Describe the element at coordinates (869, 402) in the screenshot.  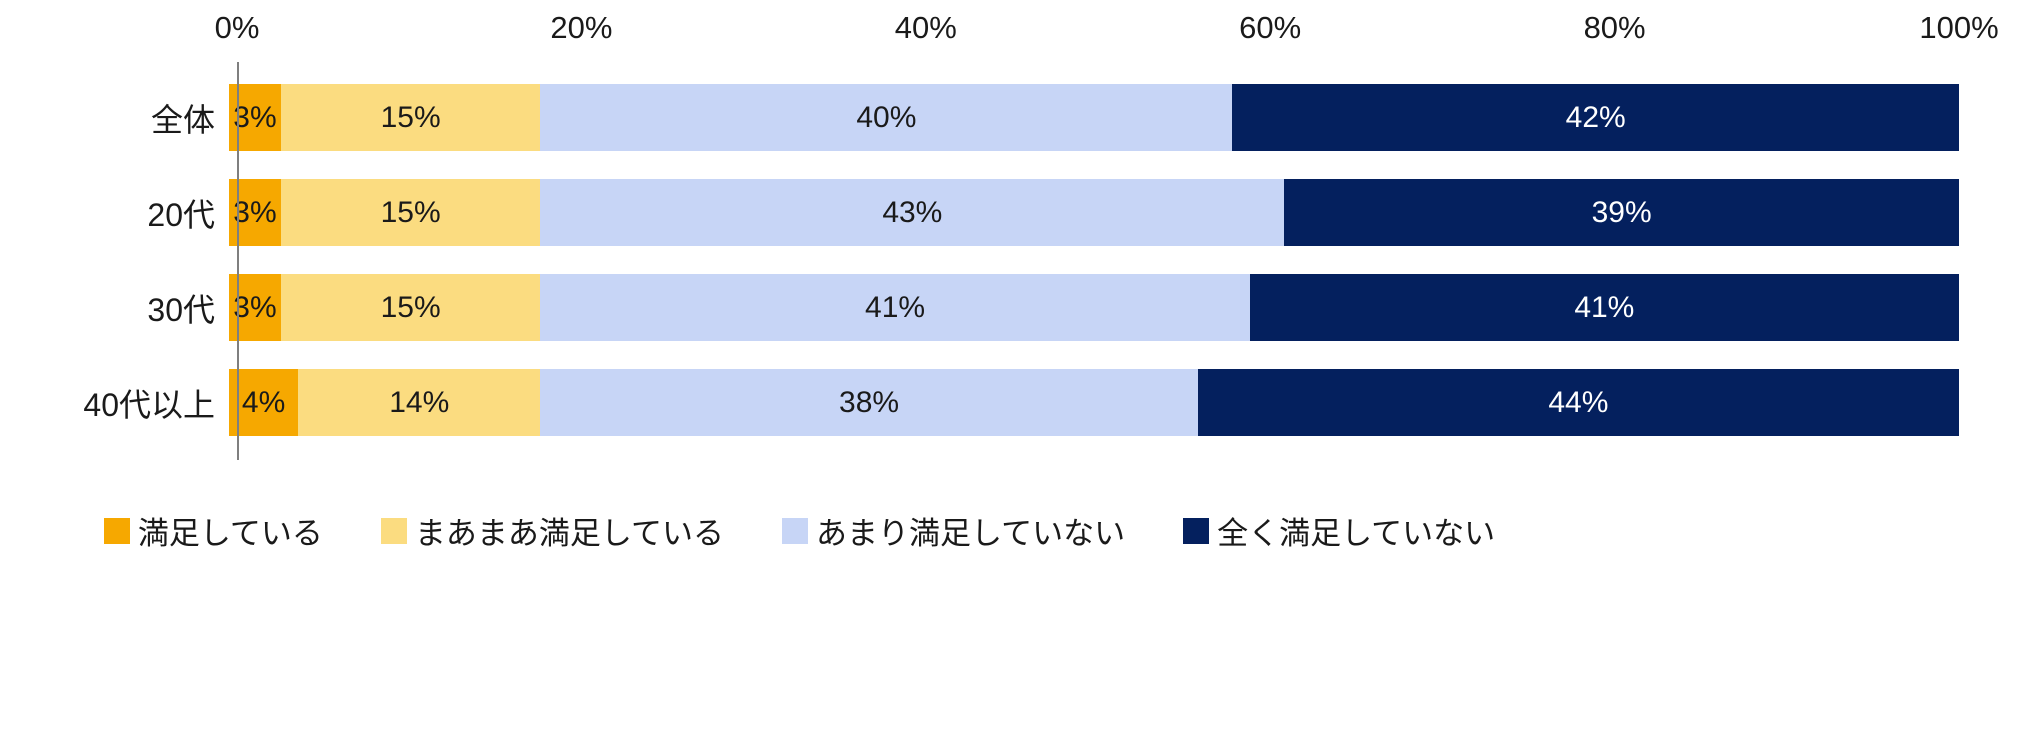
I see `bar-segment: 38%` at that location.